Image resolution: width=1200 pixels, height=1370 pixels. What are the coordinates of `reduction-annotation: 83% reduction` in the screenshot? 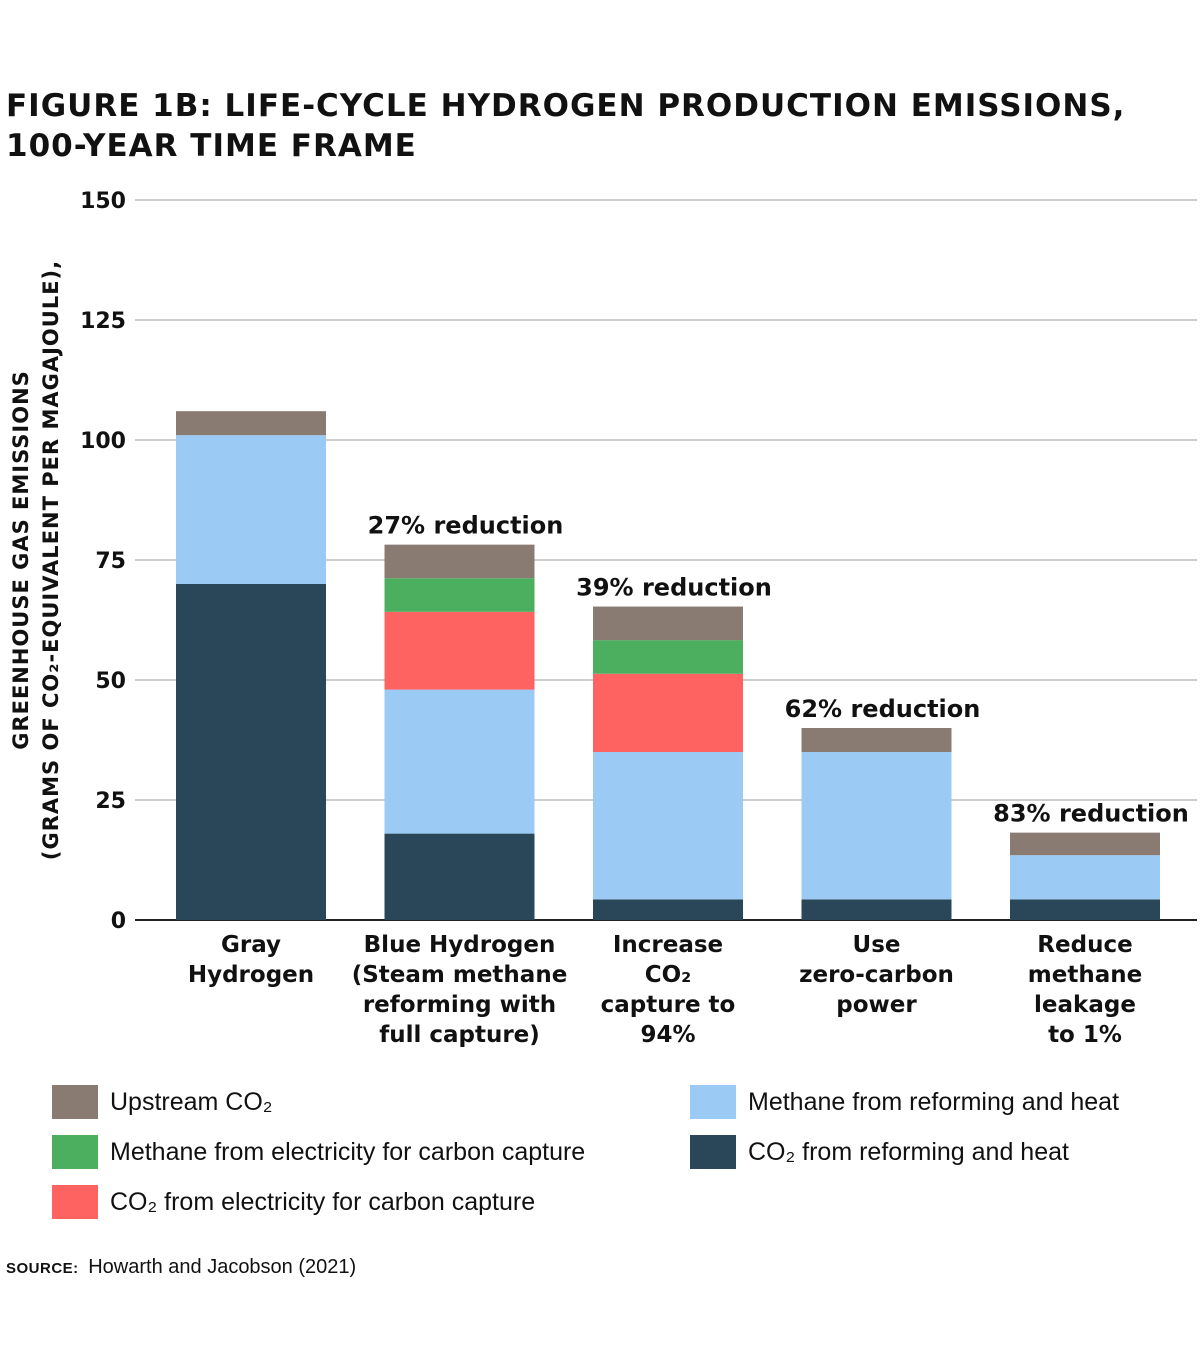 It's located at (1091, 814).